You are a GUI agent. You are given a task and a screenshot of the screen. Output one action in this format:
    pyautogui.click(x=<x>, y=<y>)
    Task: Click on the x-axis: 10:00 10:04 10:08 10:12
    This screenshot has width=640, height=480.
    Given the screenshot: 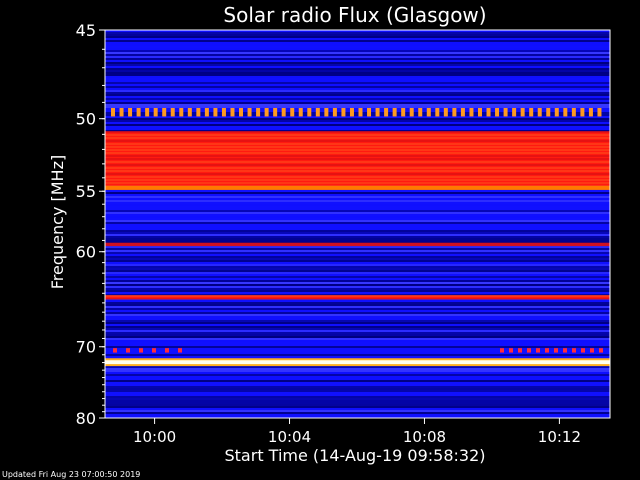 What is the action you would take?
    pyautogui.click(x=357, y=432)
    